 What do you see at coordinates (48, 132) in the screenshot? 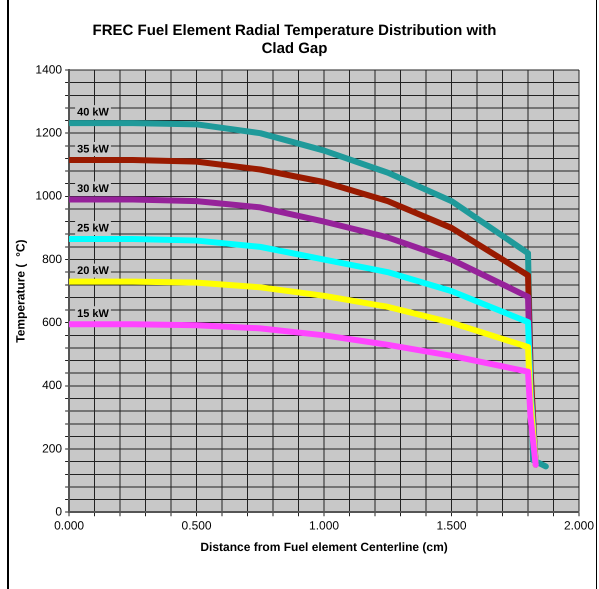
I see `y-tick-label: 1200` at bounding box center [48, 132].